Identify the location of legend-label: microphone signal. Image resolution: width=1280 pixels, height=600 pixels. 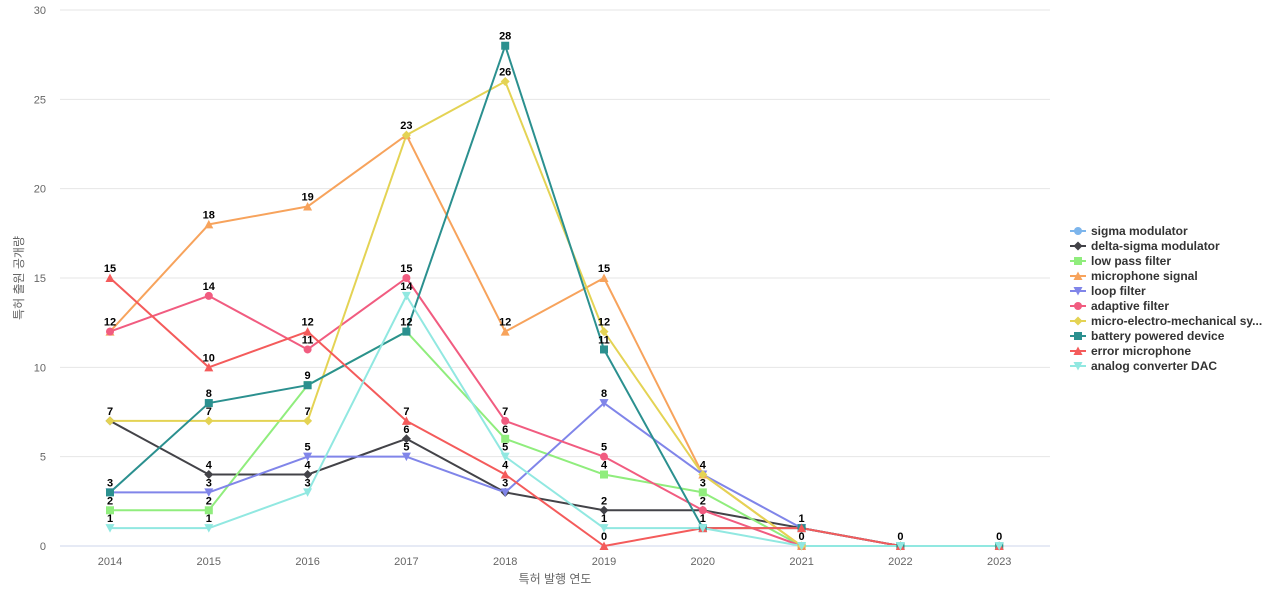
(1144, 276).